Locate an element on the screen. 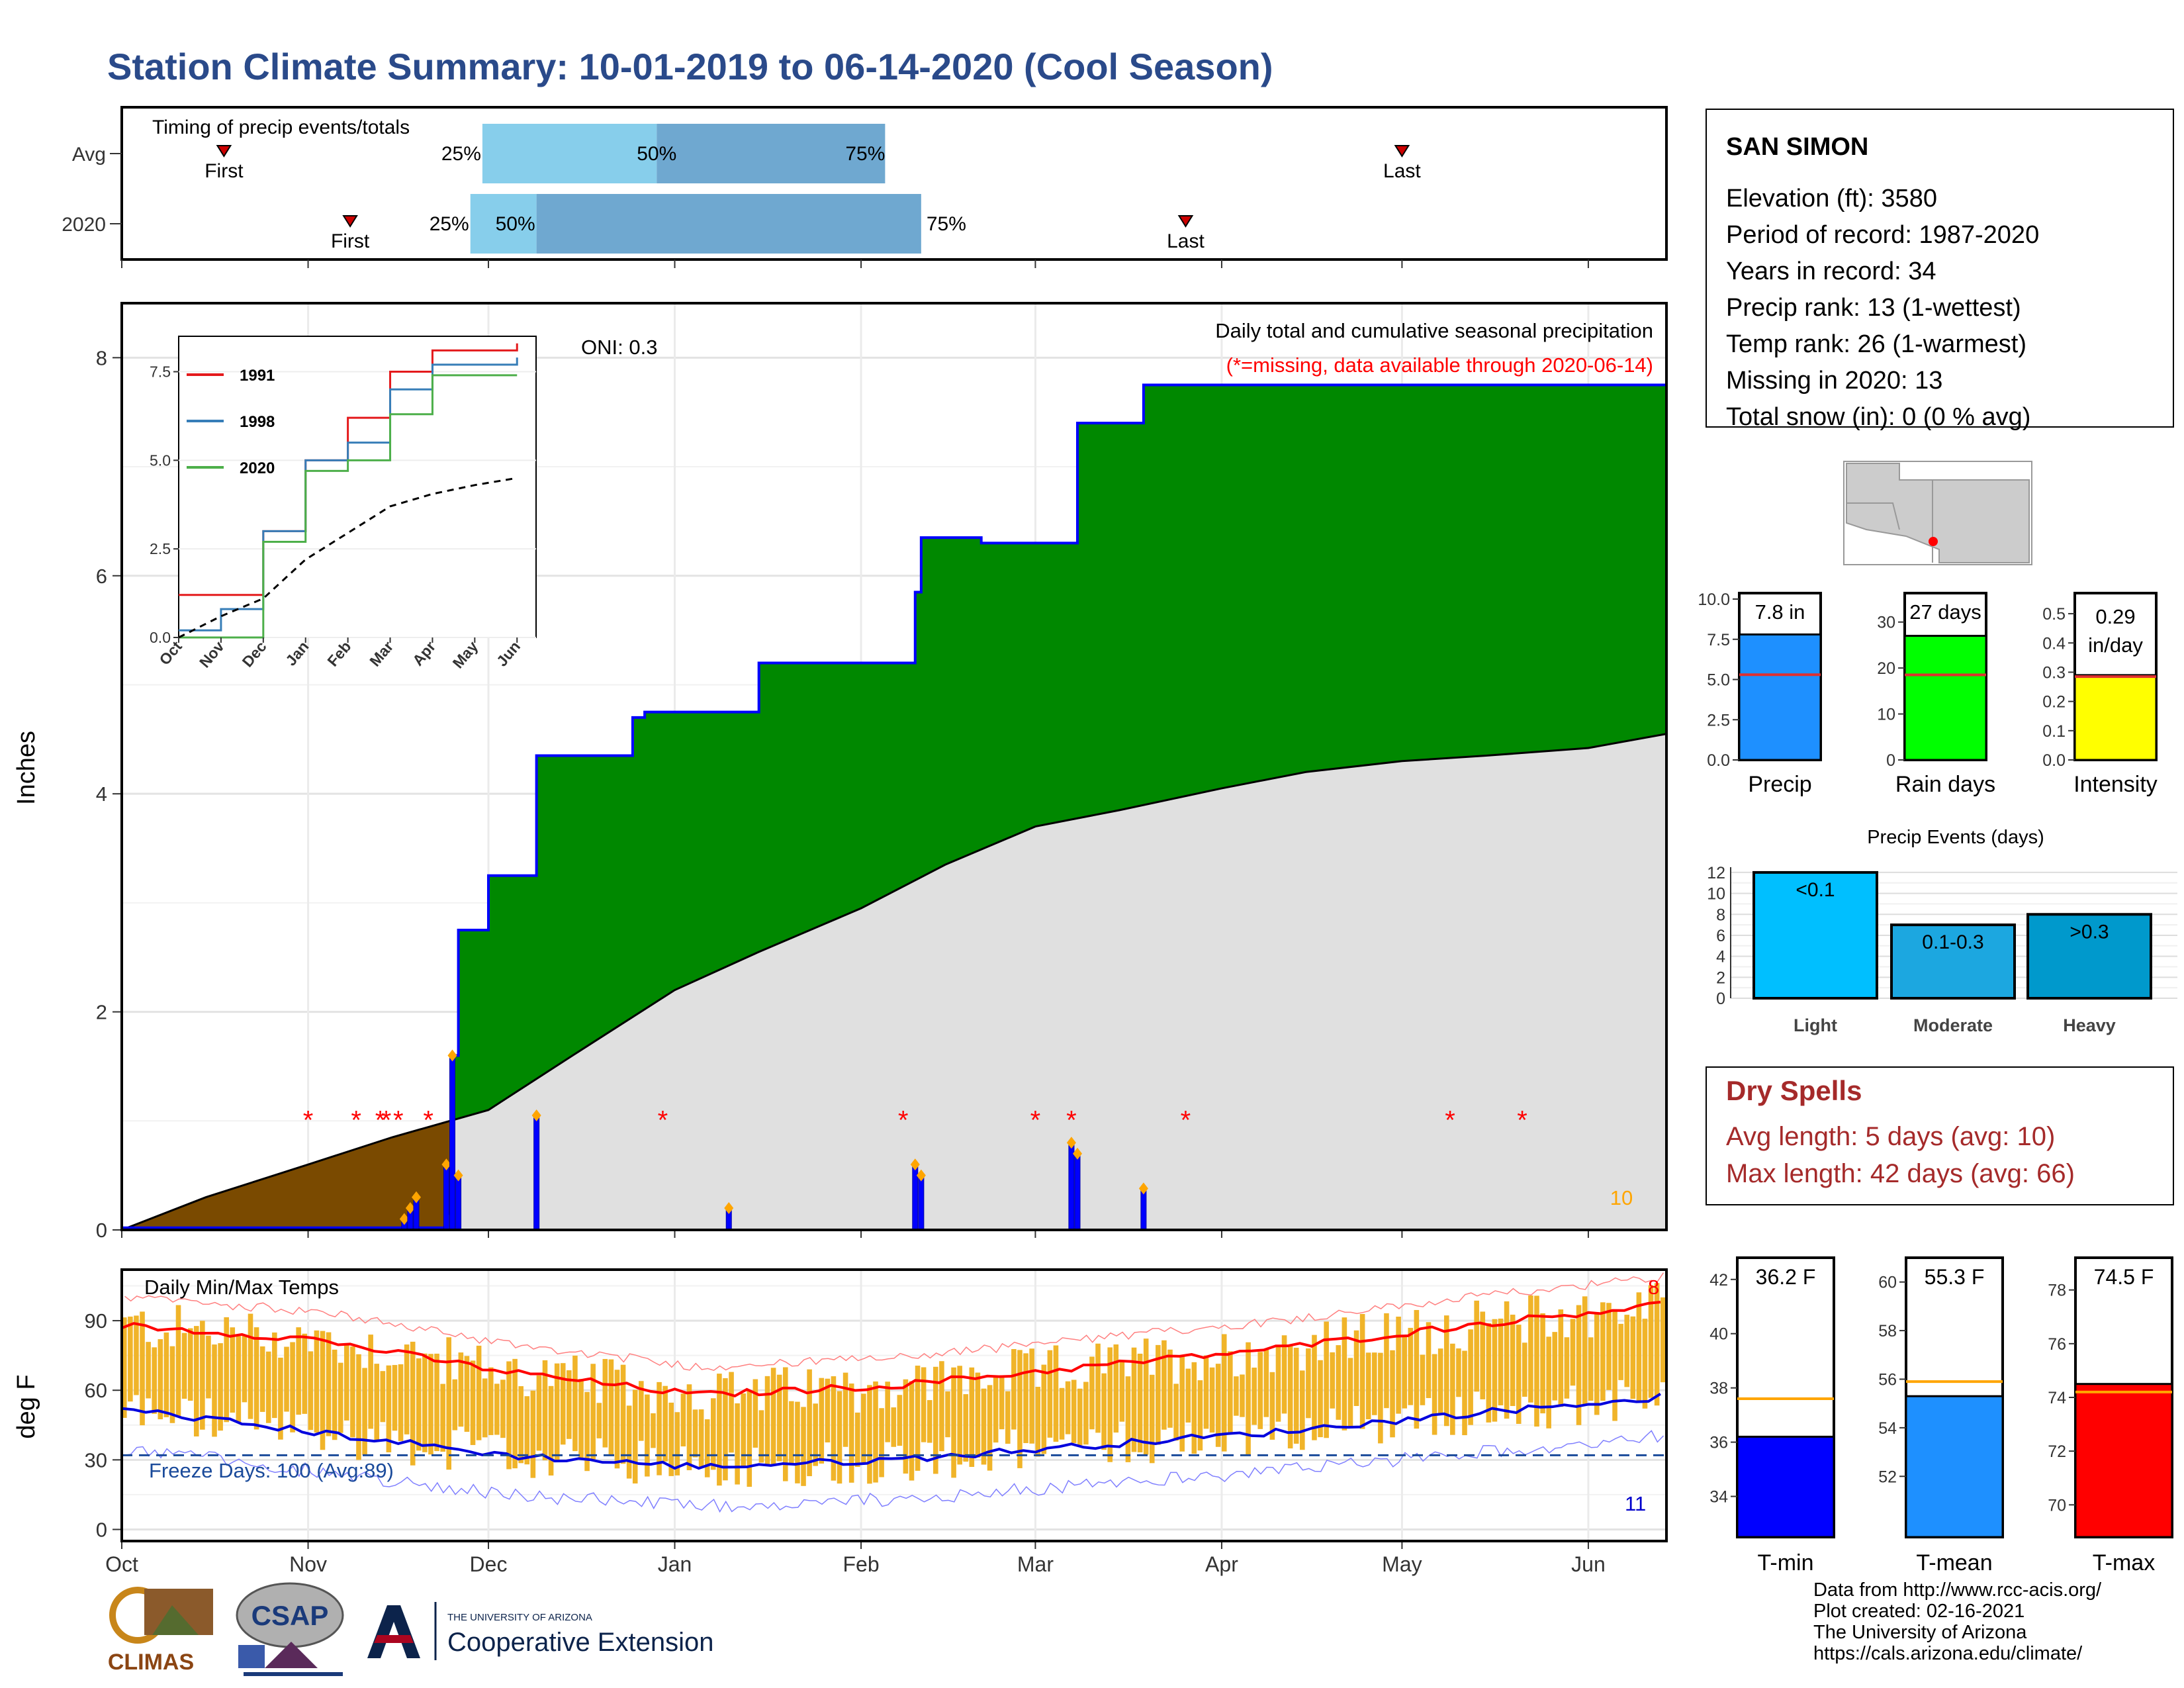  temp-y-tick-label: 30 is located at coordinates (96, 1460).